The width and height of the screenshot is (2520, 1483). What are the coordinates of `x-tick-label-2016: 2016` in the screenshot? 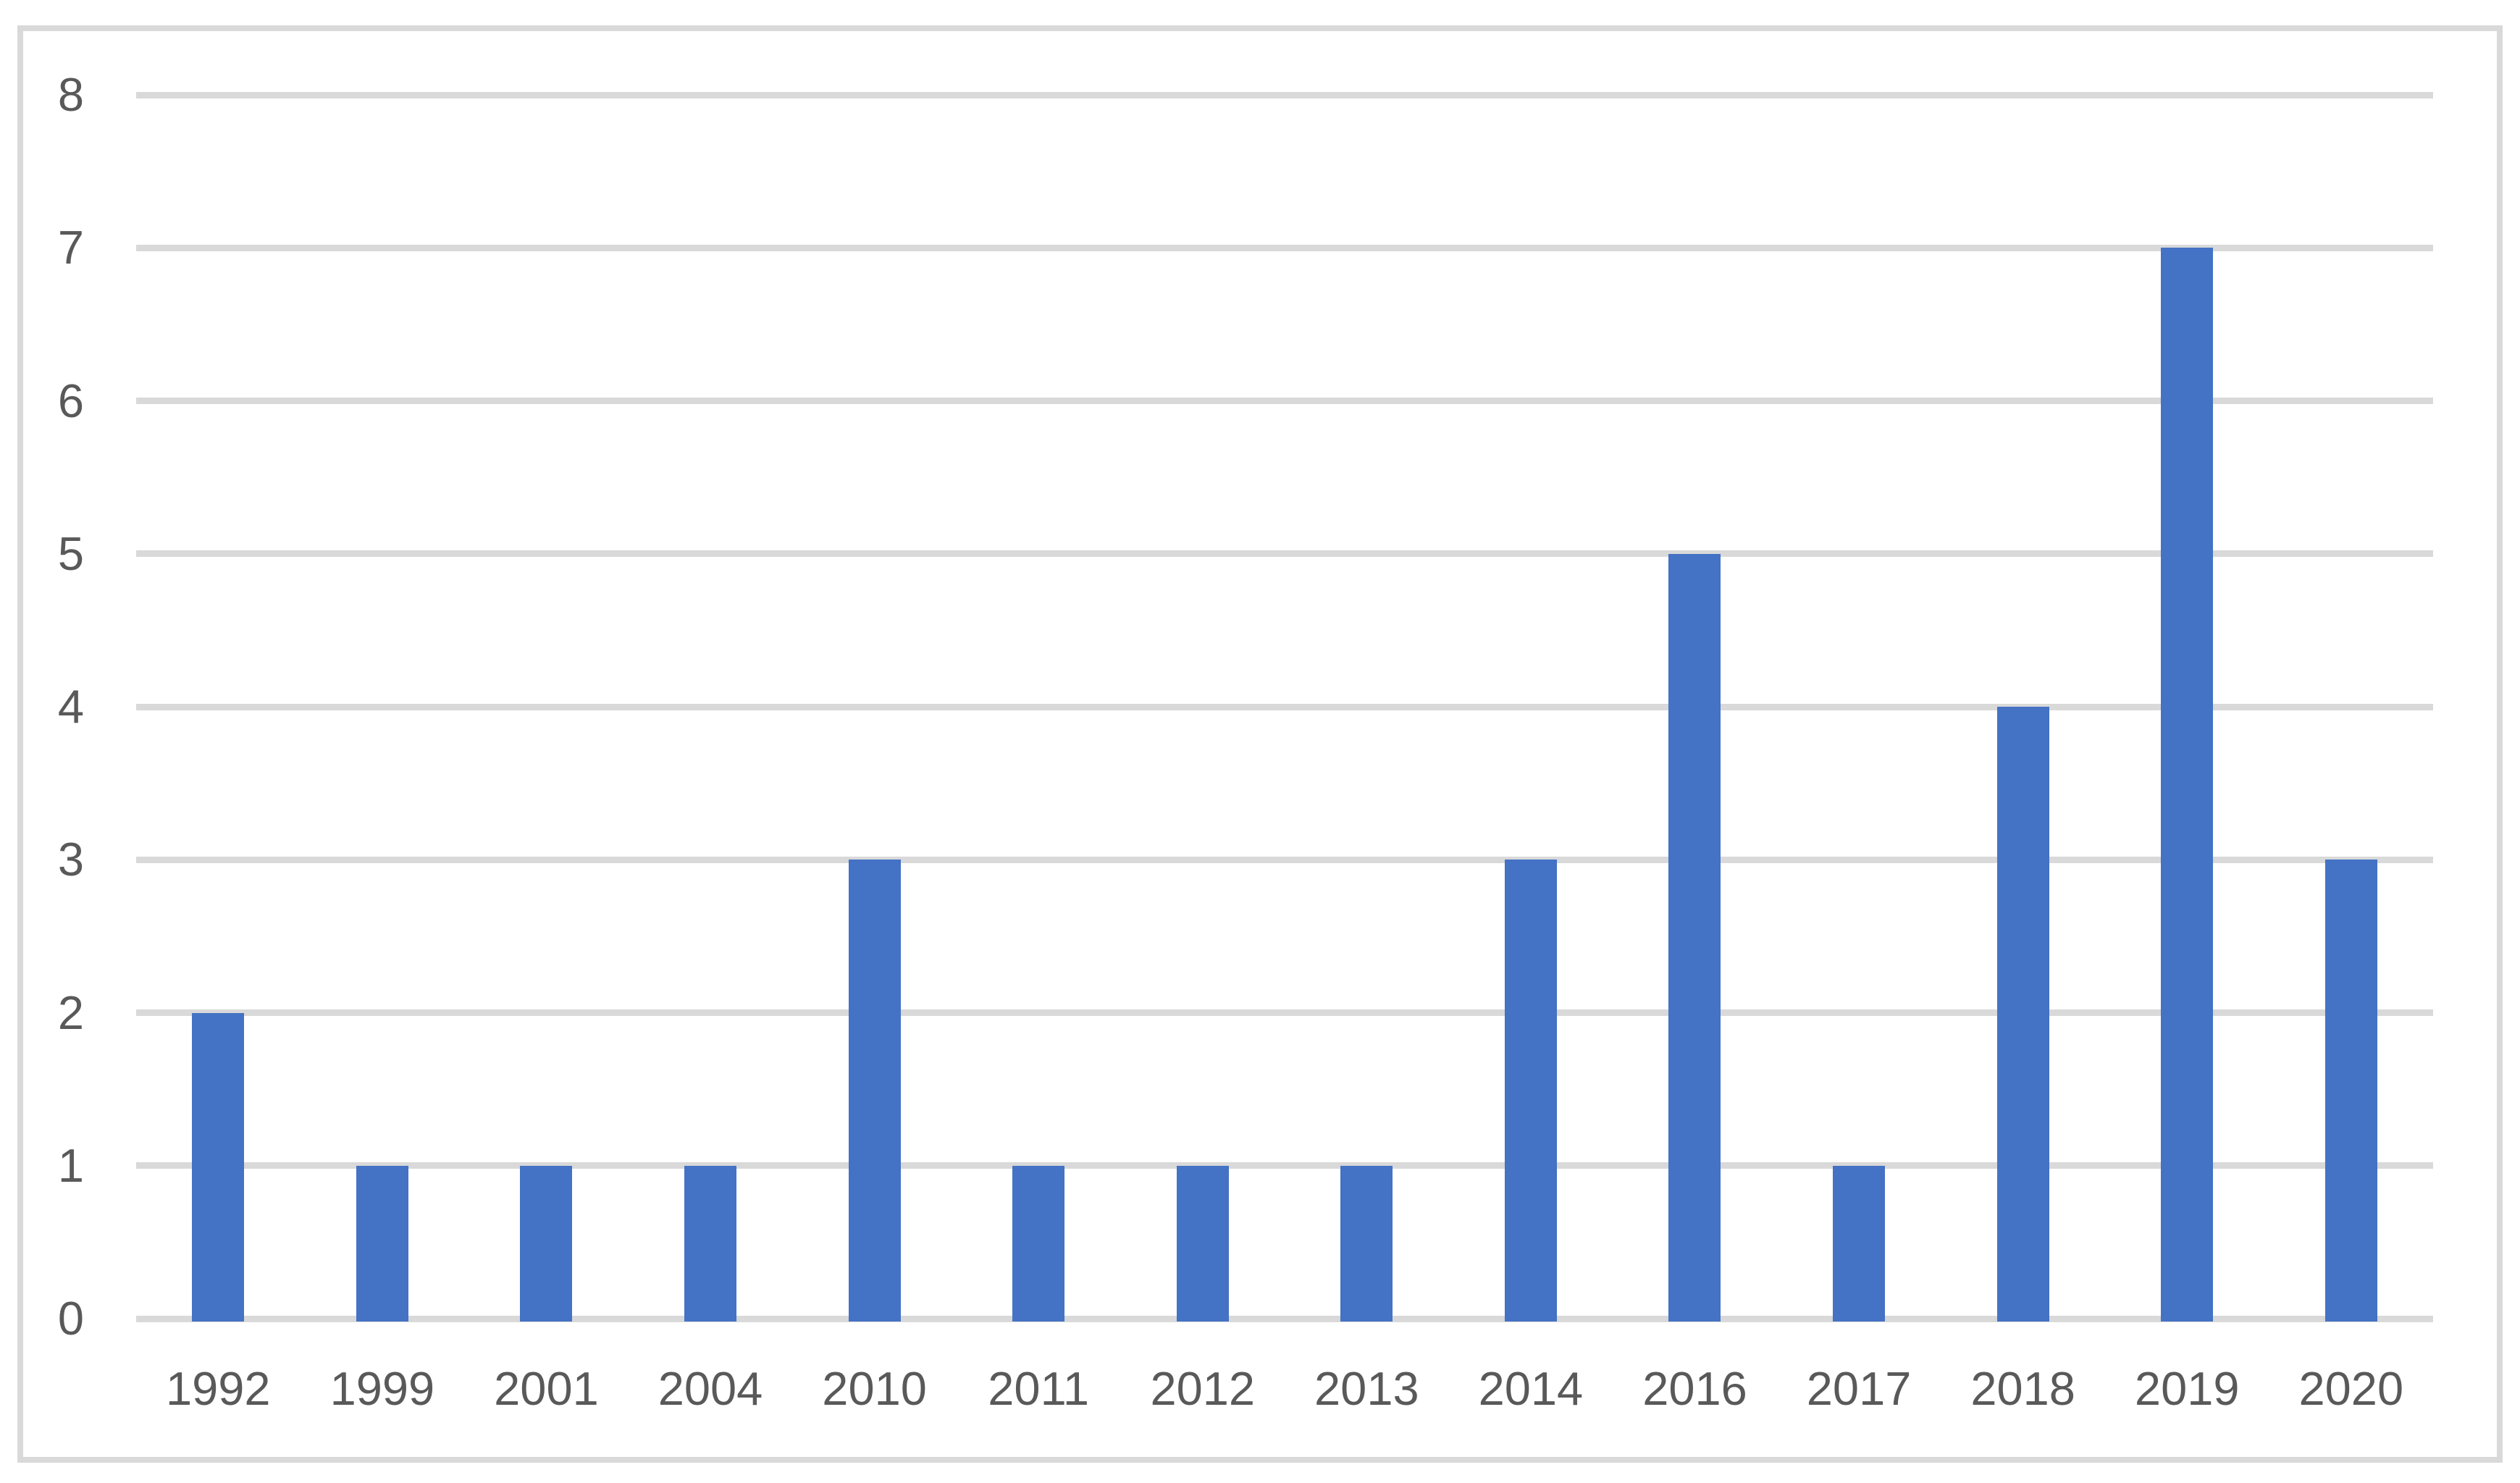 It's located at (1694, 1388).